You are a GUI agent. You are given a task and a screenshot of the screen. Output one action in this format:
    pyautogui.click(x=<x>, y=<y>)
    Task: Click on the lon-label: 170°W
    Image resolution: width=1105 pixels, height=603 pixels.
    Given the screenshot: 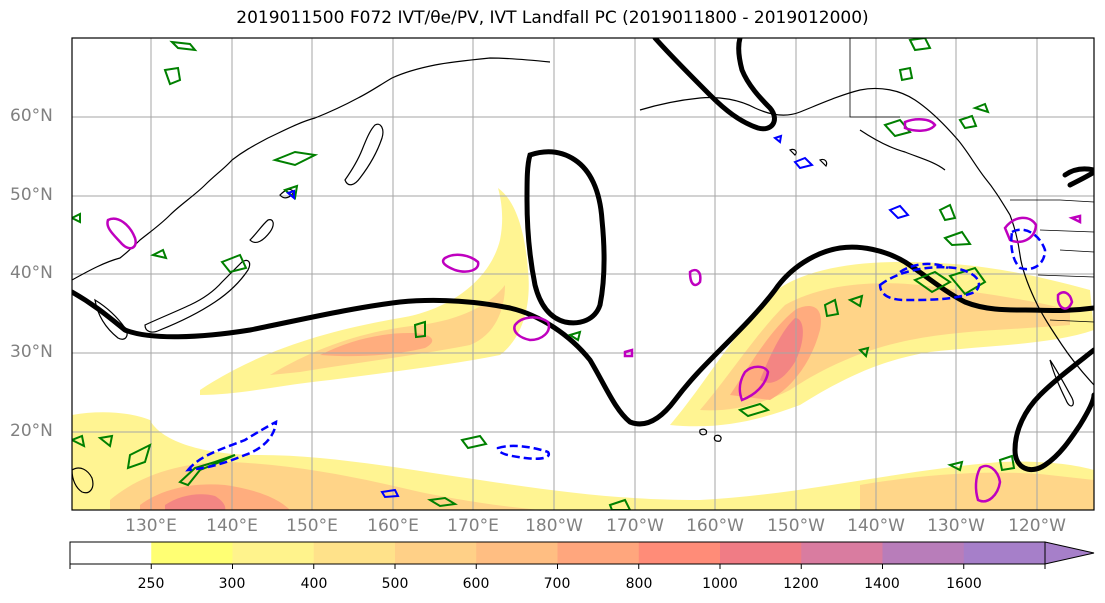 What is the action you would take?
    pyautogui.click(x=635, y=526)
    